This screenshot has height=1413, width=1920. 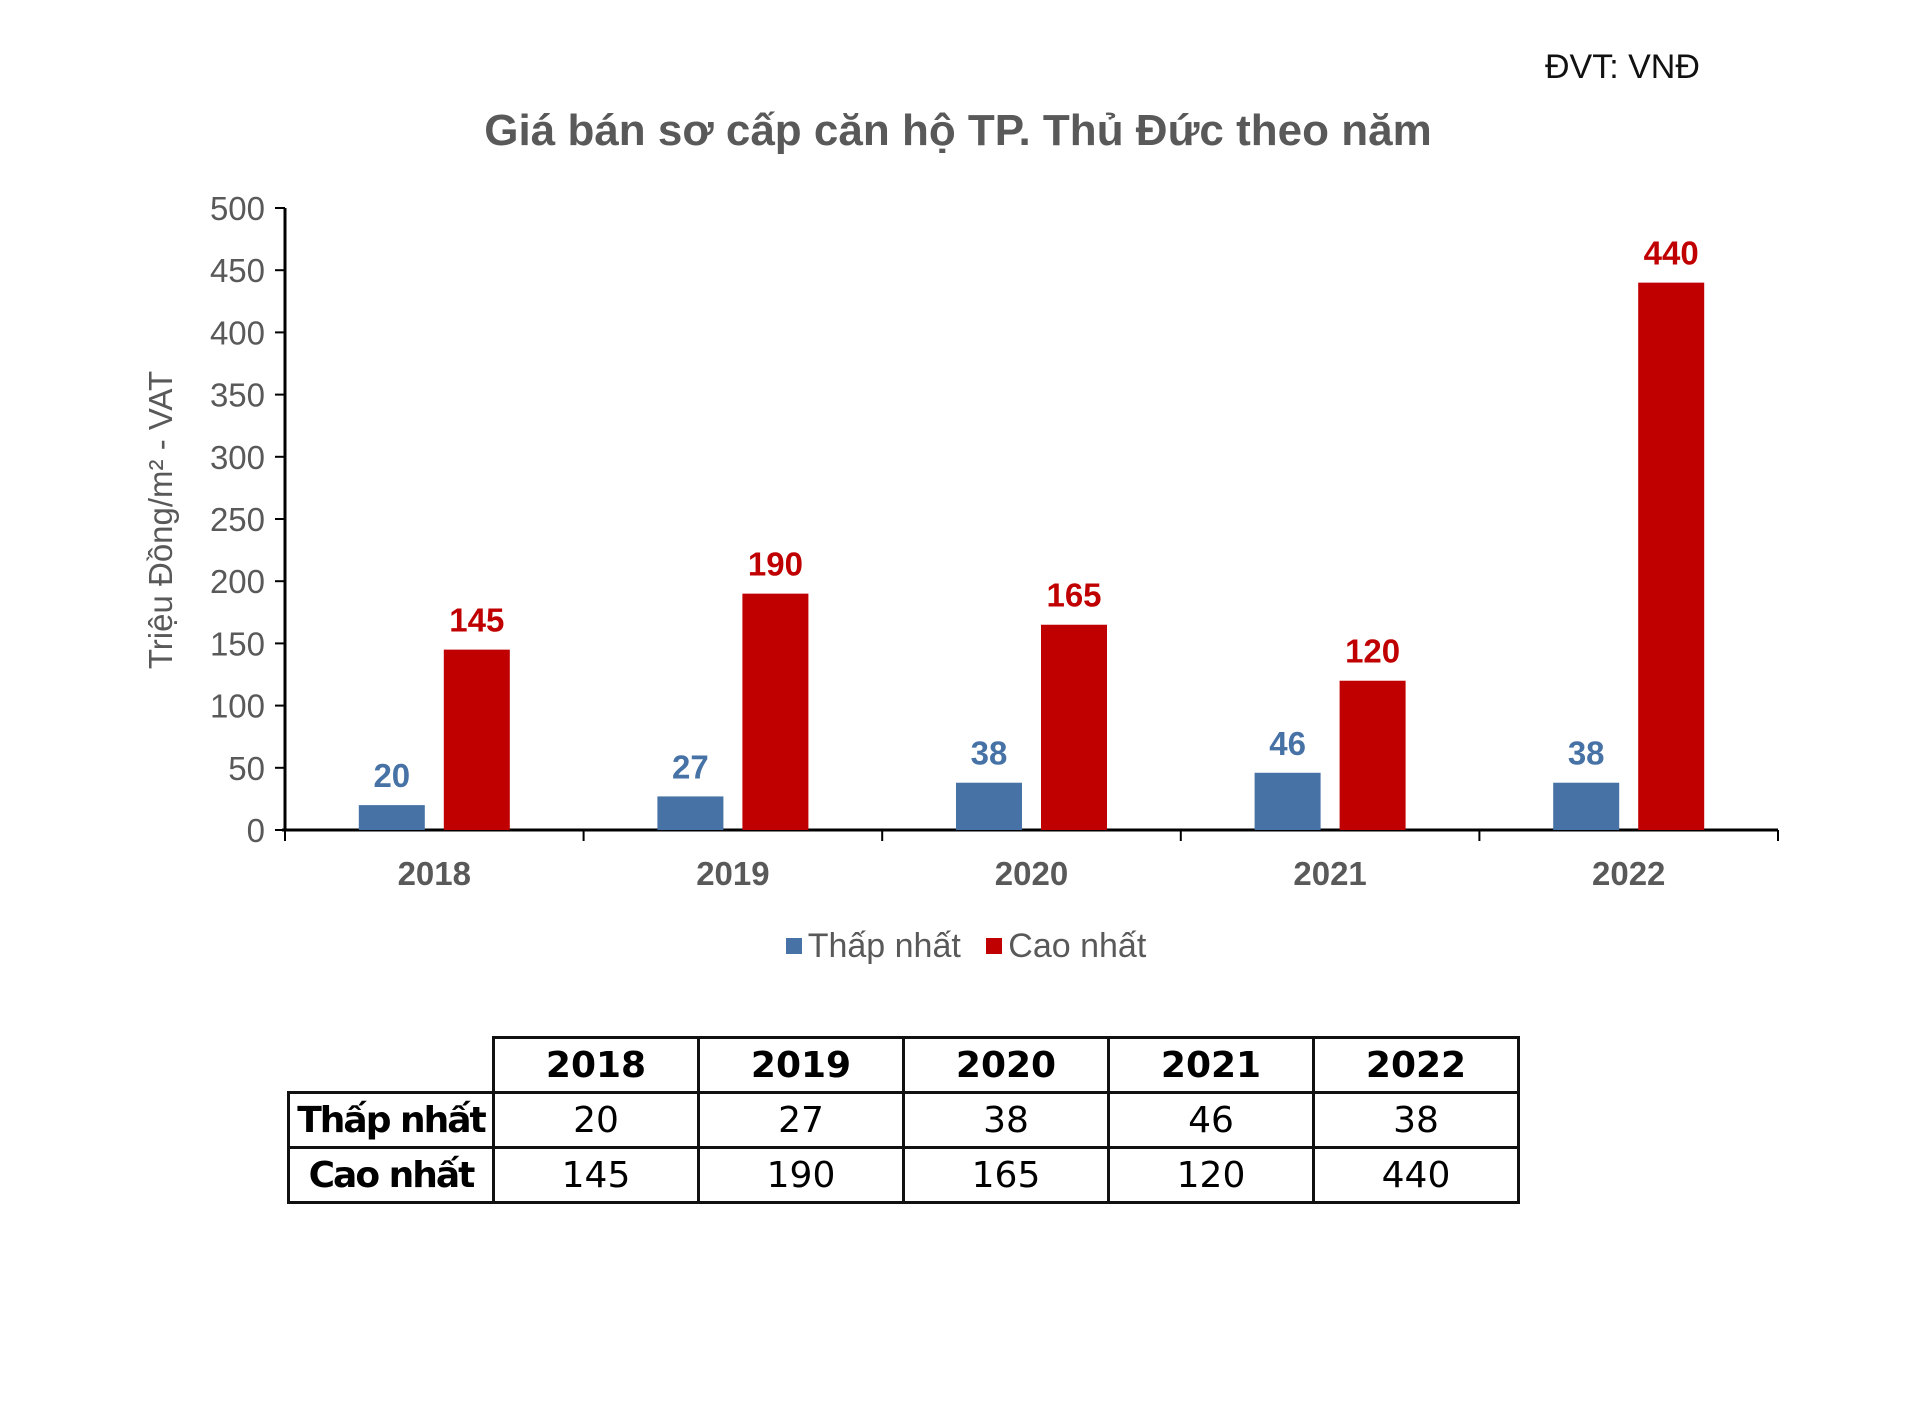 What do you see at coordinates (391, 1065) in the screenshot?
I see `table-corner` at bounding box center [391, 1065].